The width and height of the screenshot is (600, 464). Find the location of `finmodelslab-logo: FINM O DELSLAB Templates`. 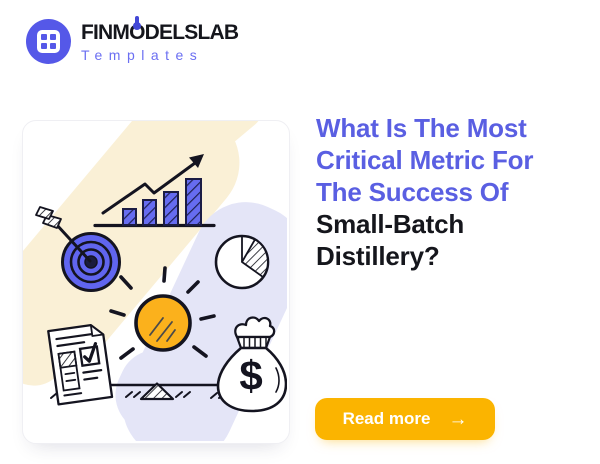

finmodelslab-logo: FINM O DELSLAB Templates is located at coordinates (132, 39).